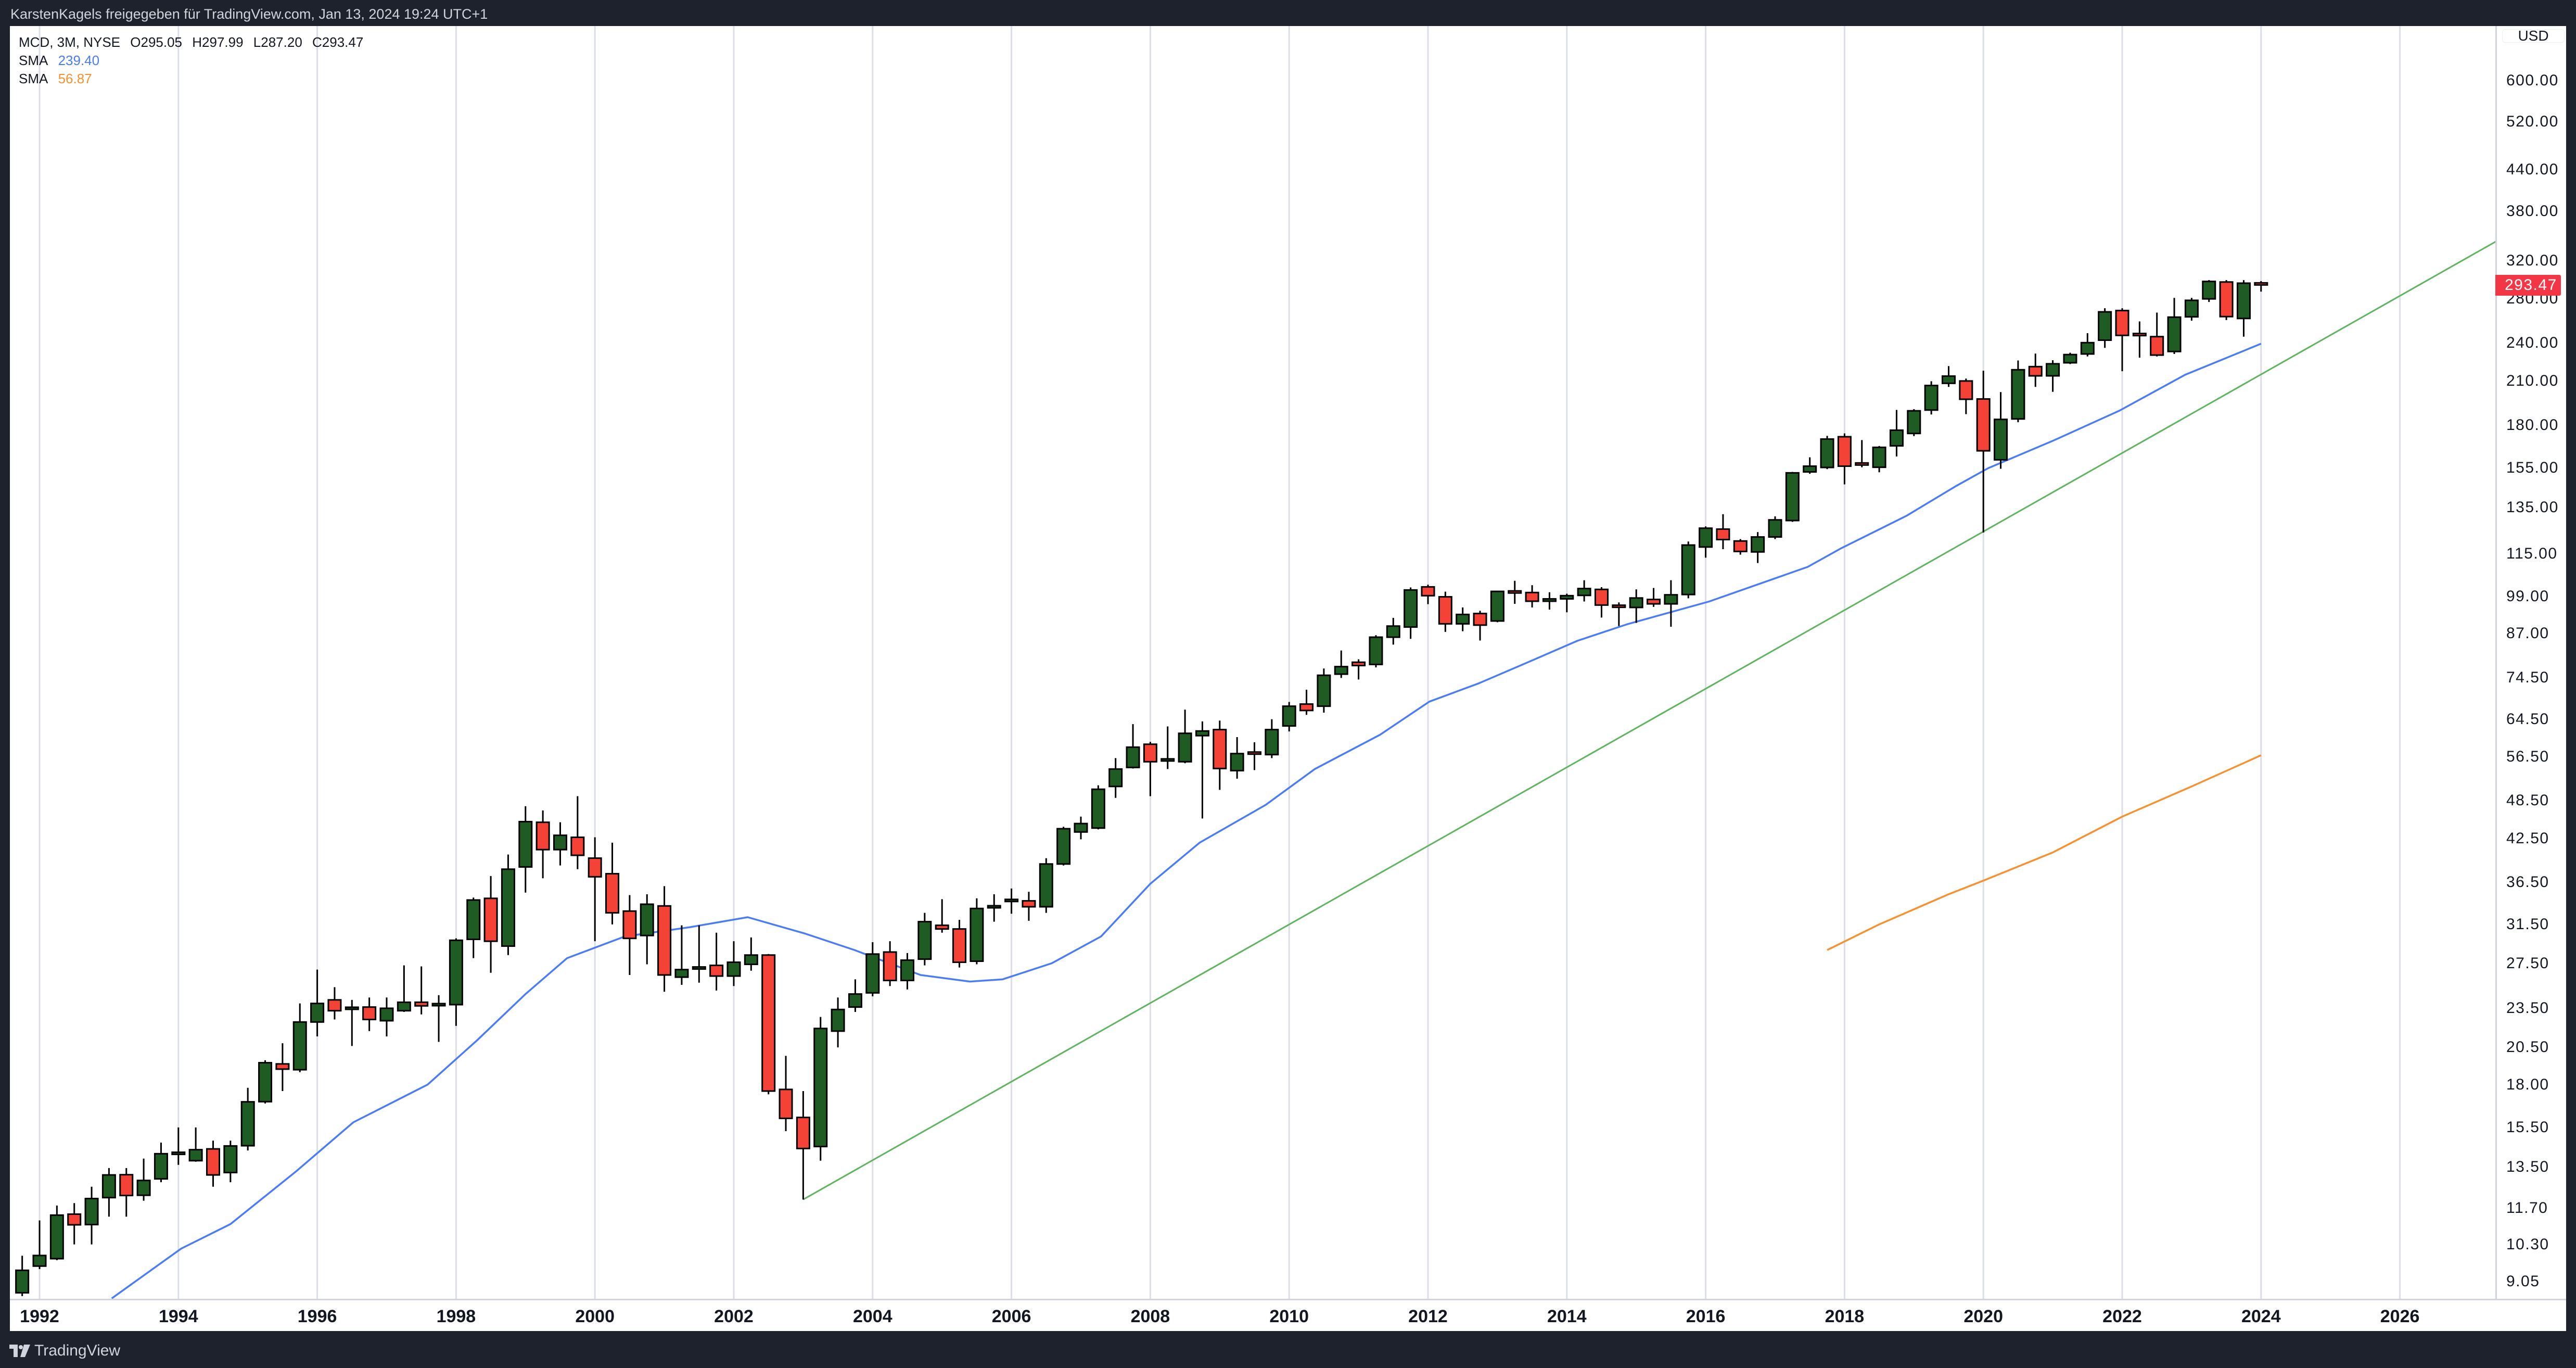 The image size is (2576, 1368). Describe the element at coordinates (2533, 36) in the screenshot. I see `currency-label: USD` at that location.